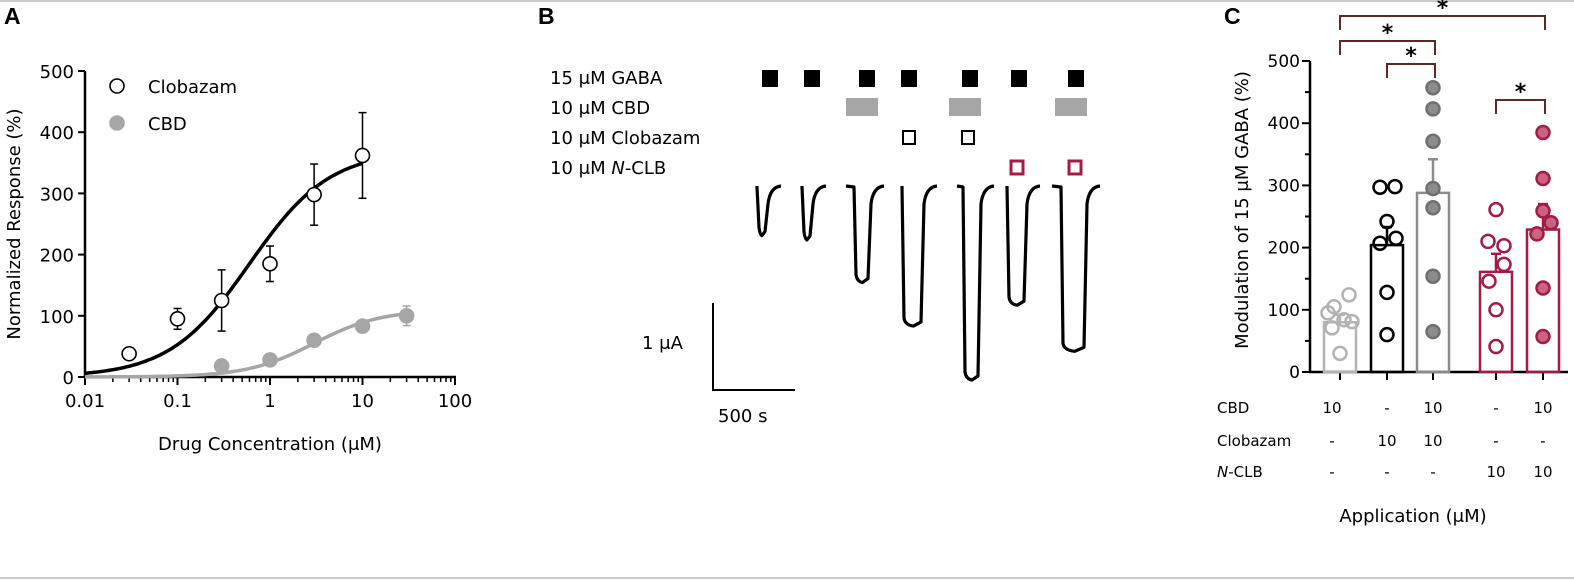  Describe the element at coordinates (637, 78) in the screenshot. I see `label-drug: GABA` at that location.